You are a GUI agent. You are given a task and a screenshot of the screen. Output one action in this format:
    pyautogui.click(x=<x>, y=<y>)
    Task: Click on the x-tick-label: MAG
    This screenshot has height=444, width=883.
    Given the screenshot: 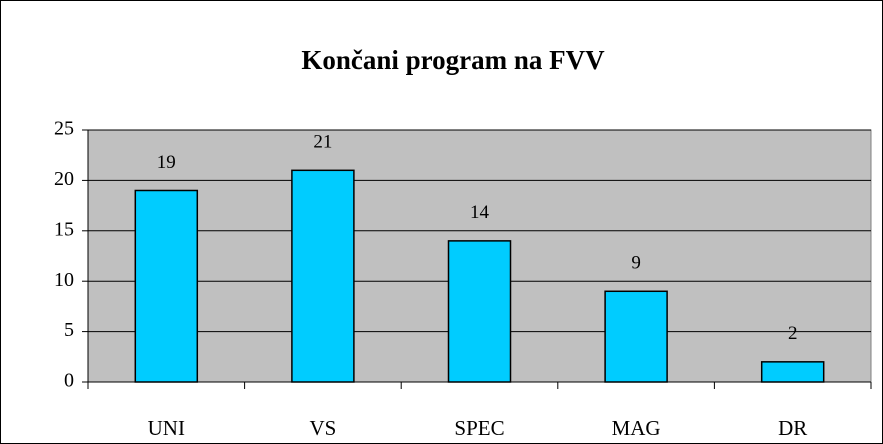 What is the action you would take?
    pyautogui.click(x=636, y=428)
    